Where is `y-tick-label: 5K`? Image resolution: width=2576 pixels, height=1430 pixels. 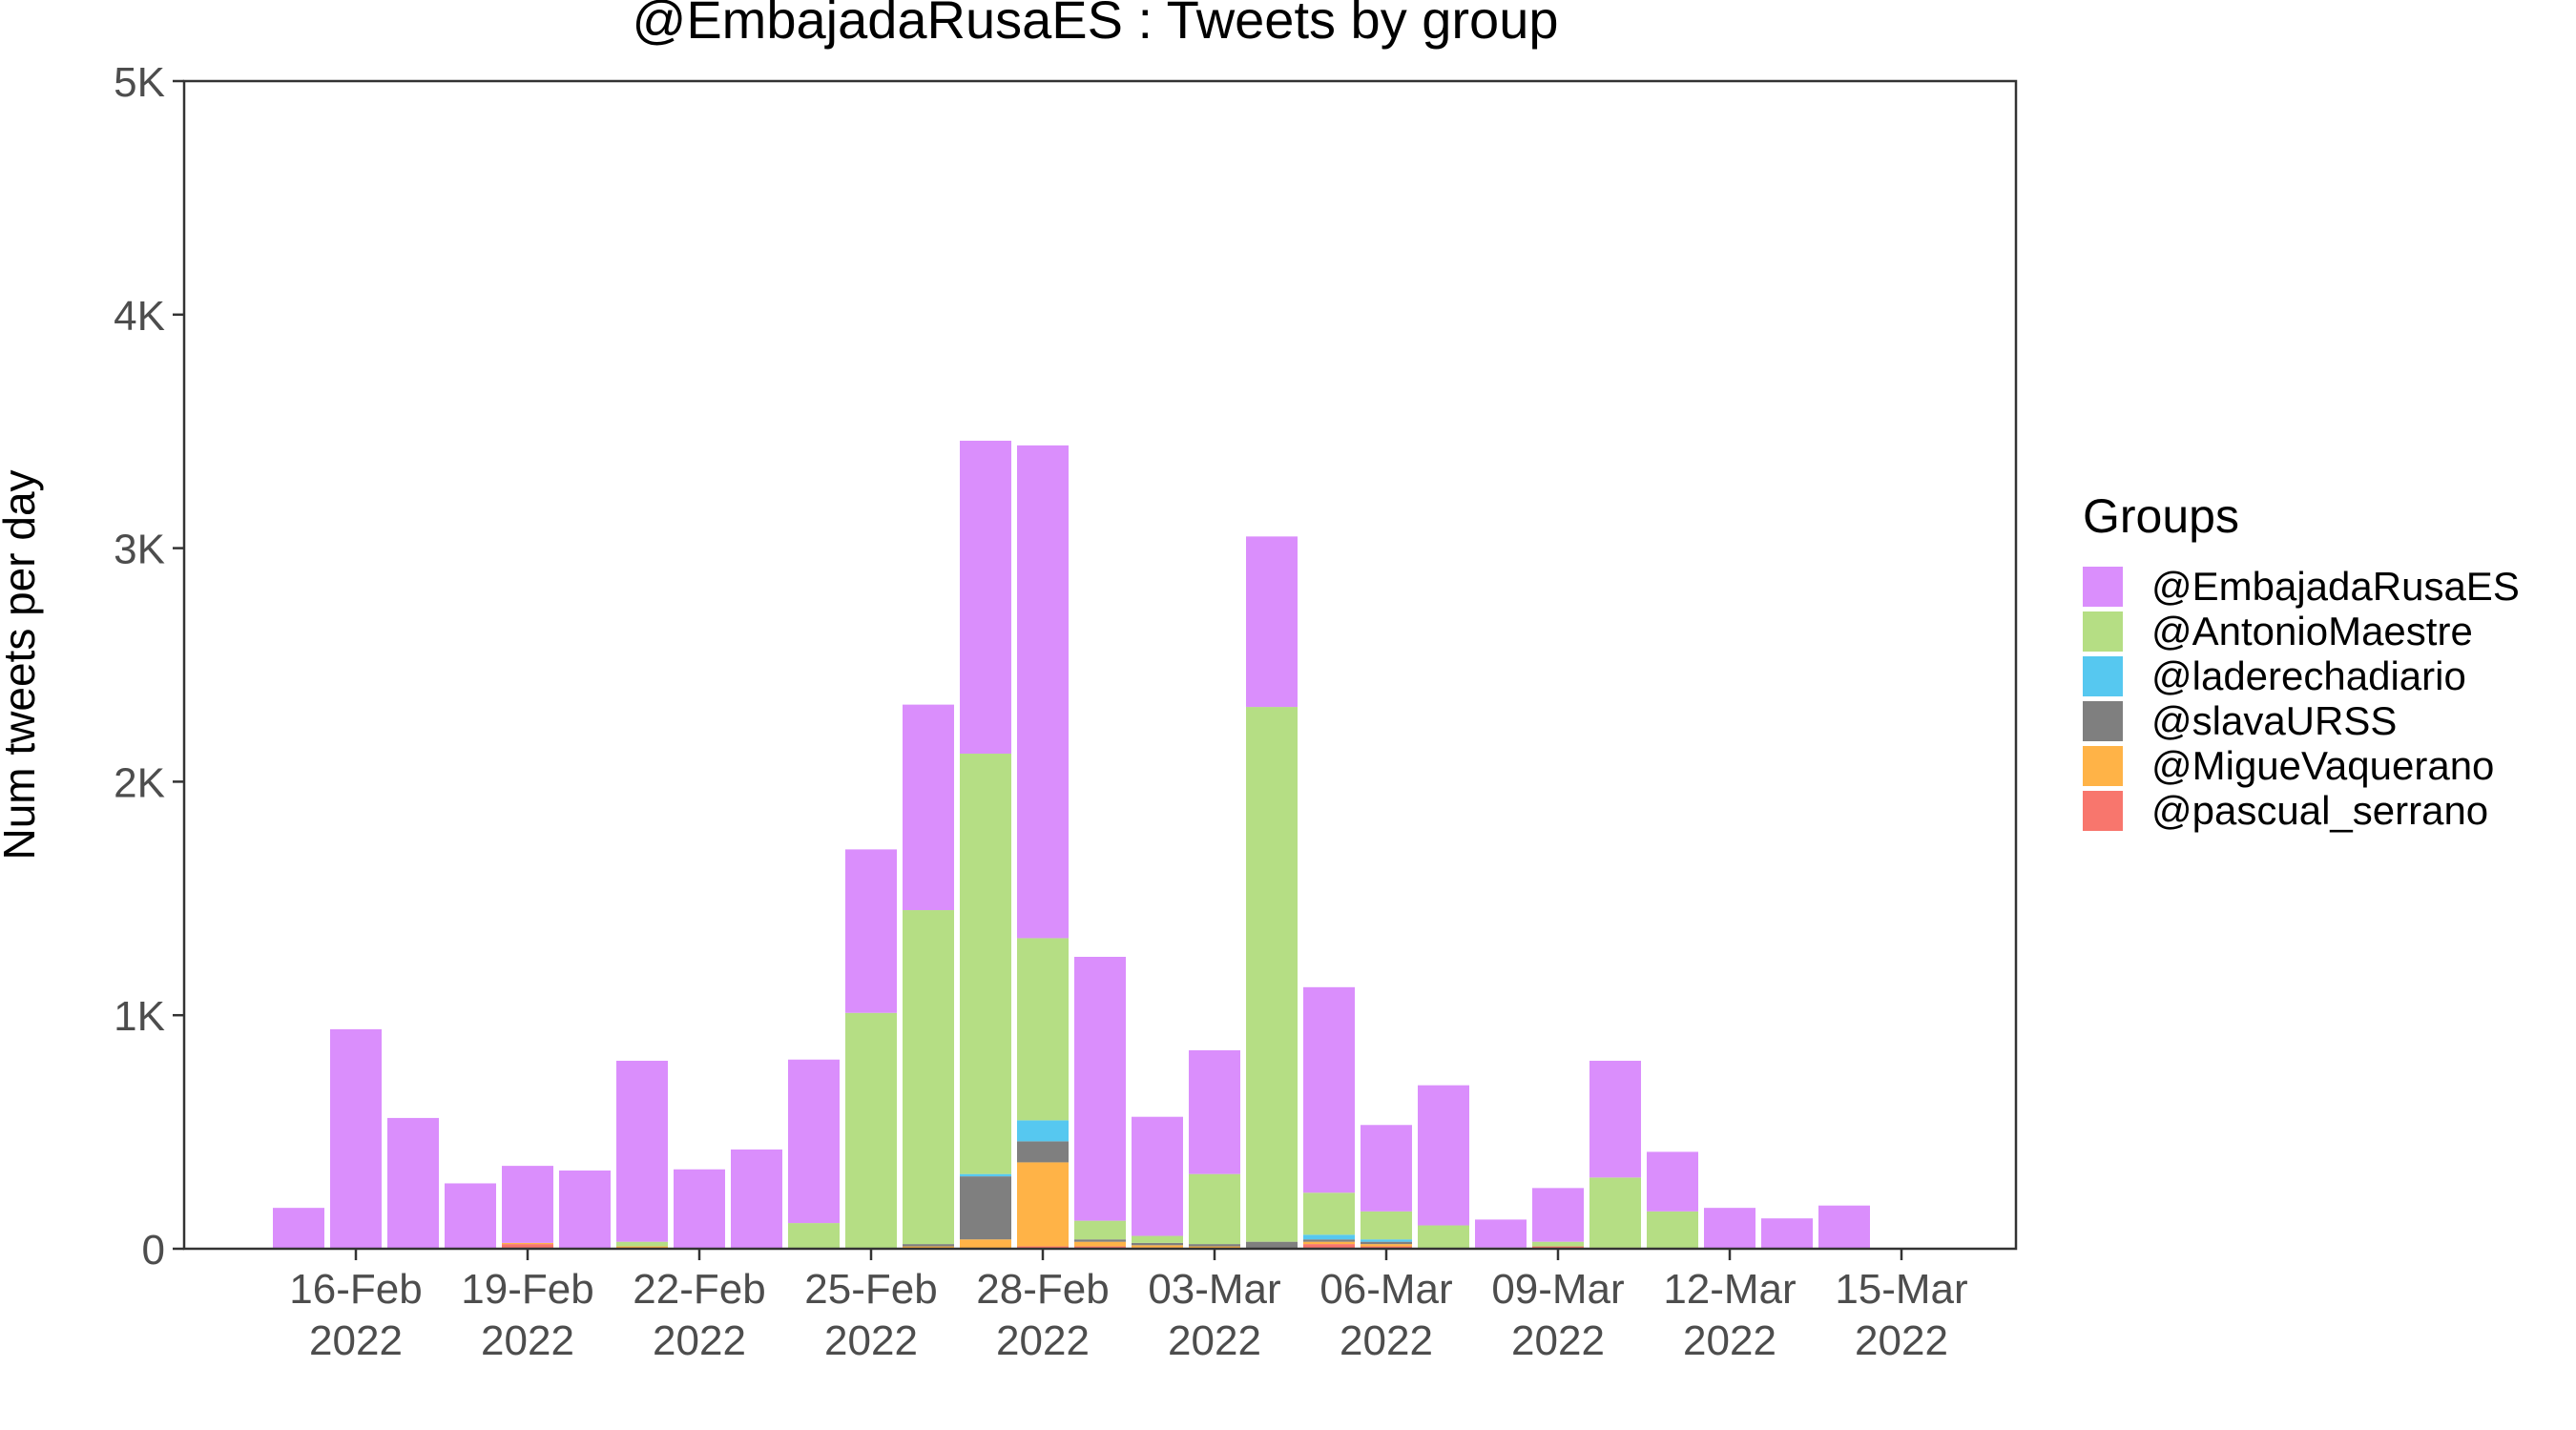 y-tick-label: 5K is located at coordinates (139, 82).